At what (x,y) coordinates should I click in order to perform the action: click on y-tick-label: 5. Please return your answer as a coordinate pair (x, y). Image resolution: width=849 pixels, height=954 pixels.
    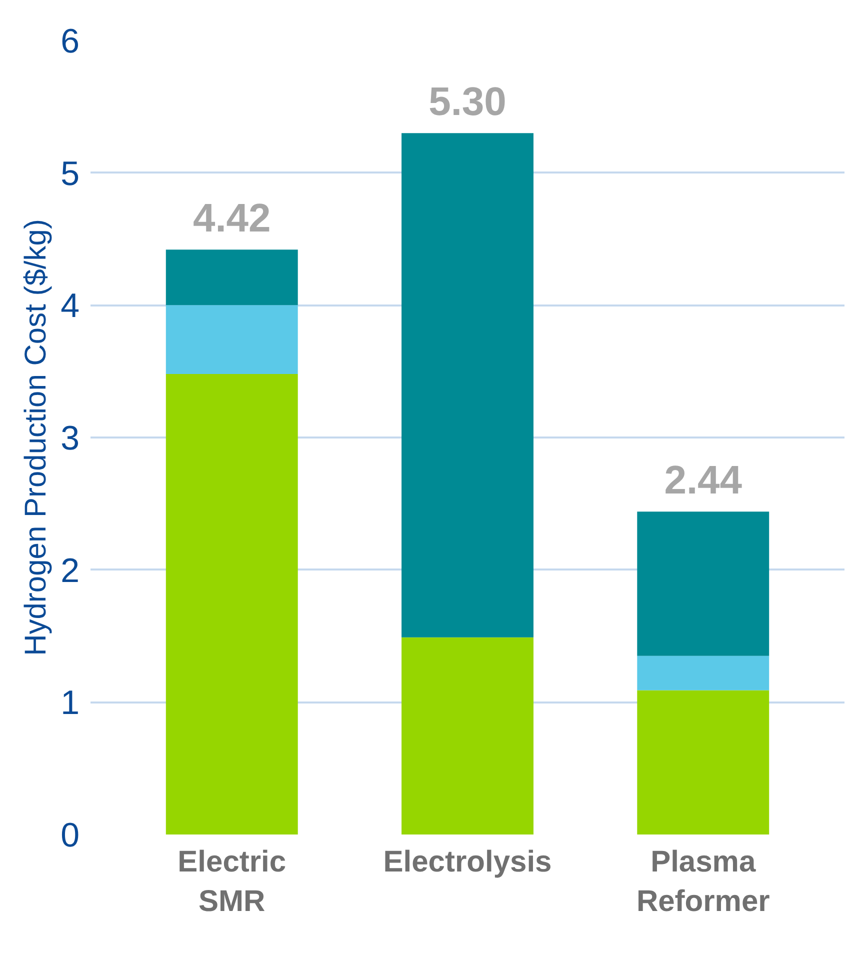
    Looking at the image, I should click on (70, 173).